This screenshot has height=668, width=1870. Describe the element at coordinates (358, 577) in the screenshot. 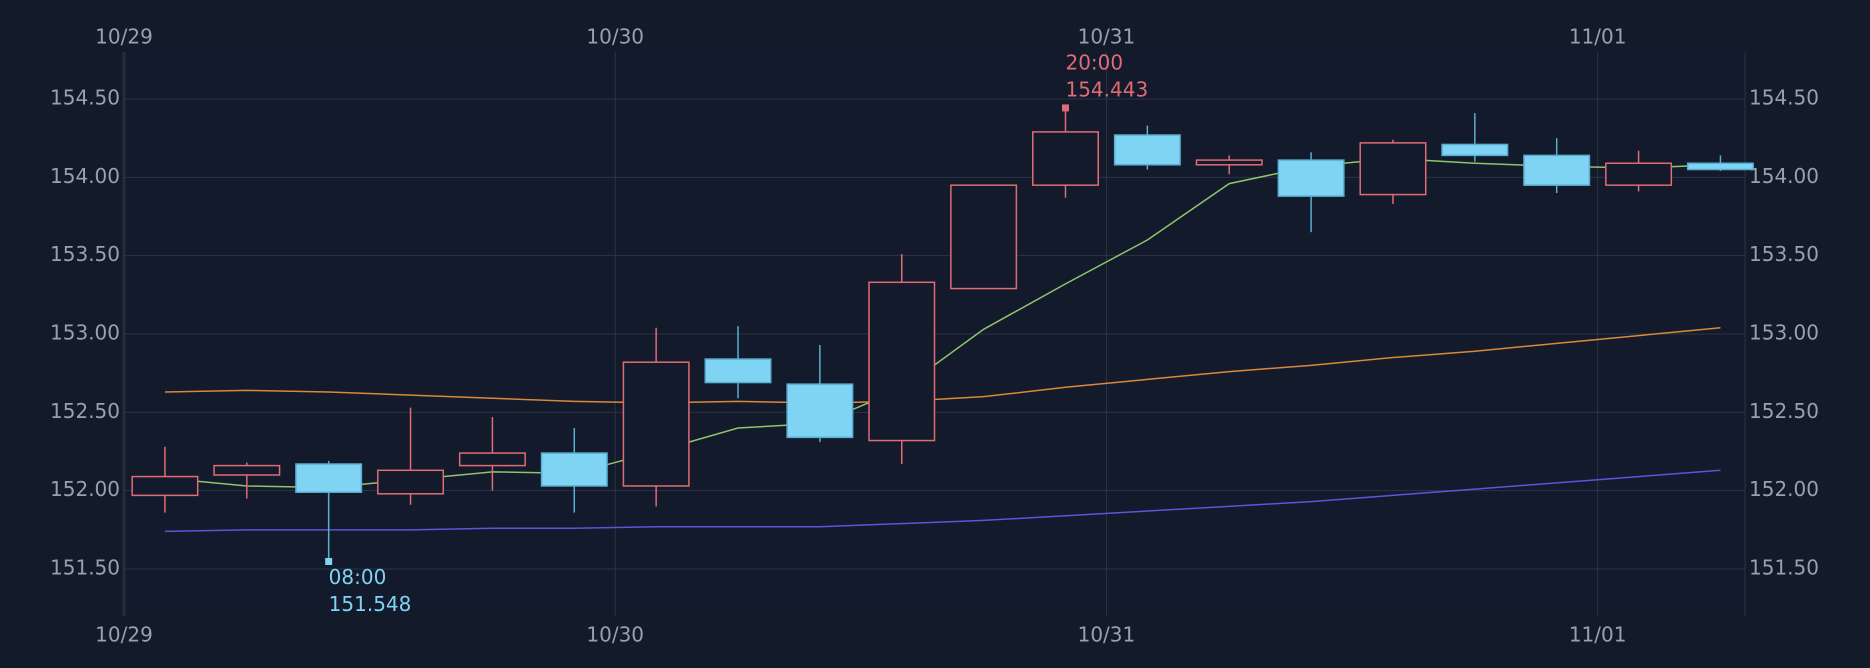

I see `low-time: 08:00` at that location.